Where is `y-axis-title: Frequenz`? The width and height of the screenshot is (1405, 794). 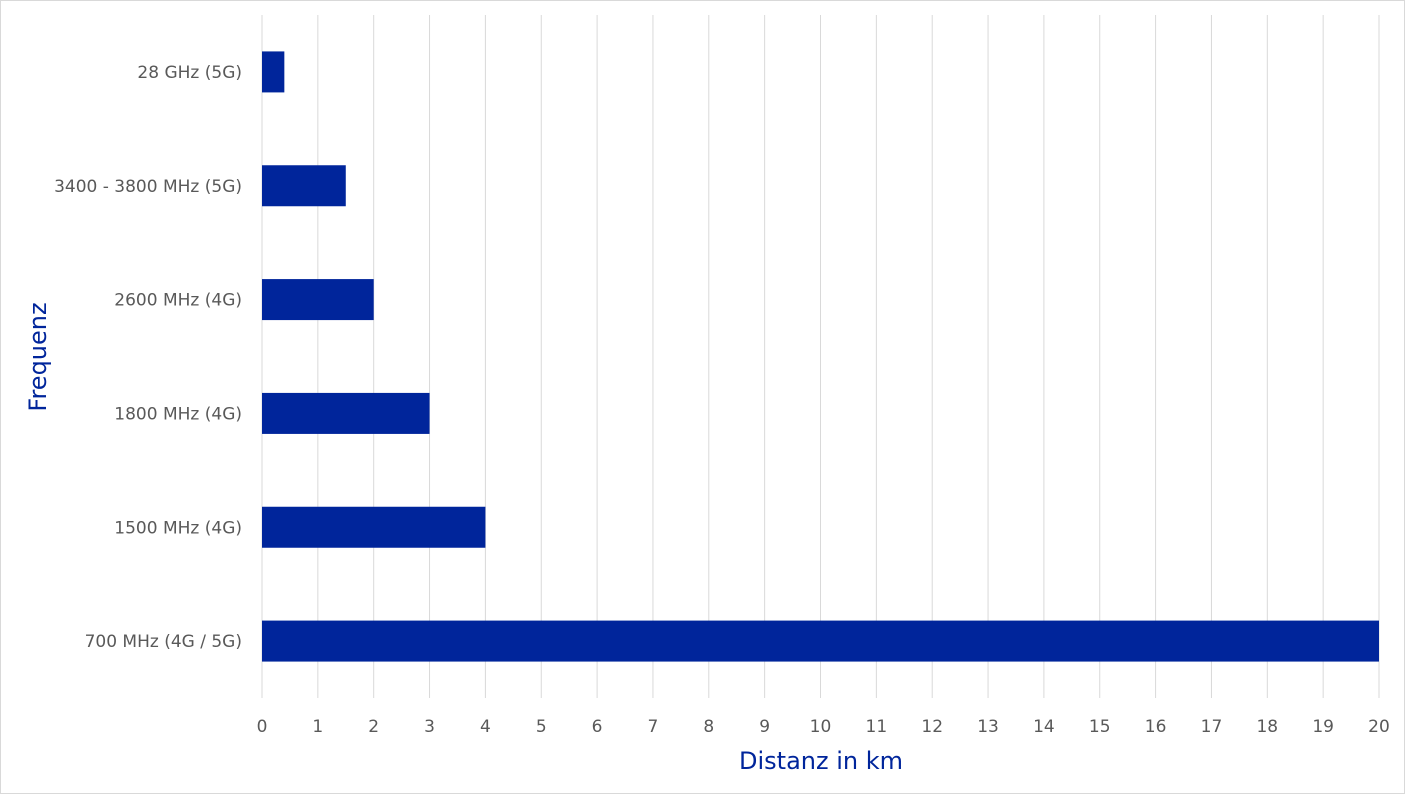
y-axis-title: Frequenz is located at coordinates (38, 356).